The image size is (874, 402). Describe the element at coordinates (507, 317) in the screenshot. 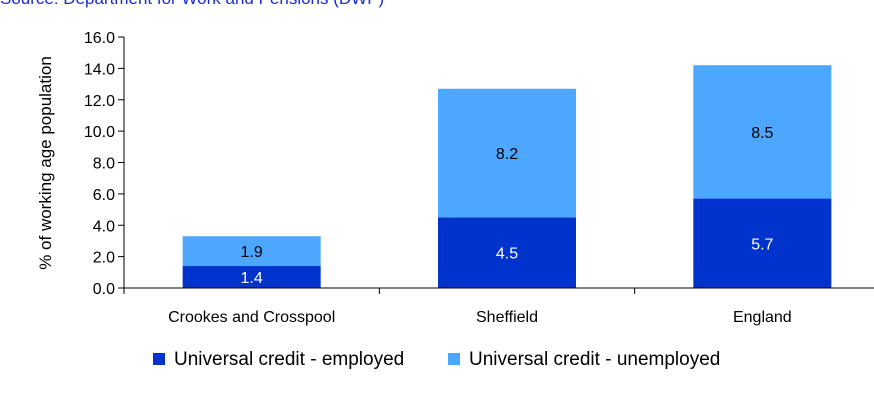

I see `x-category-label: Sheffield` at that location.